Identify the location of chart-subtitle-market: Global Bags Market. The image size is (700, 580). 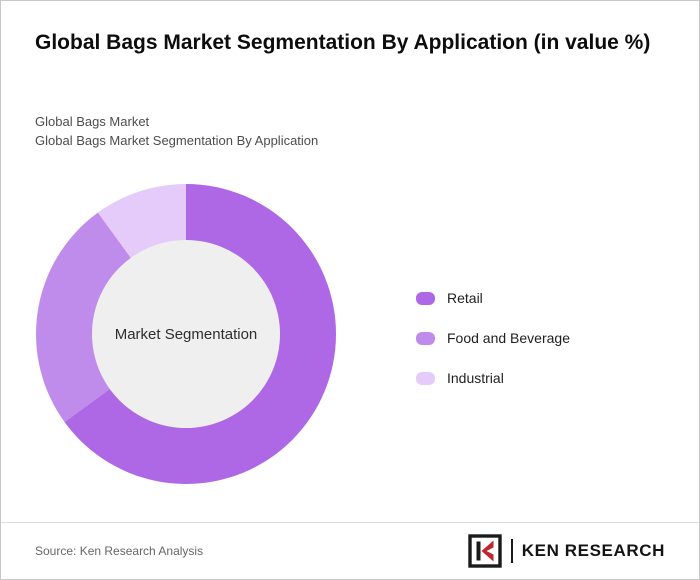
(92, 121).